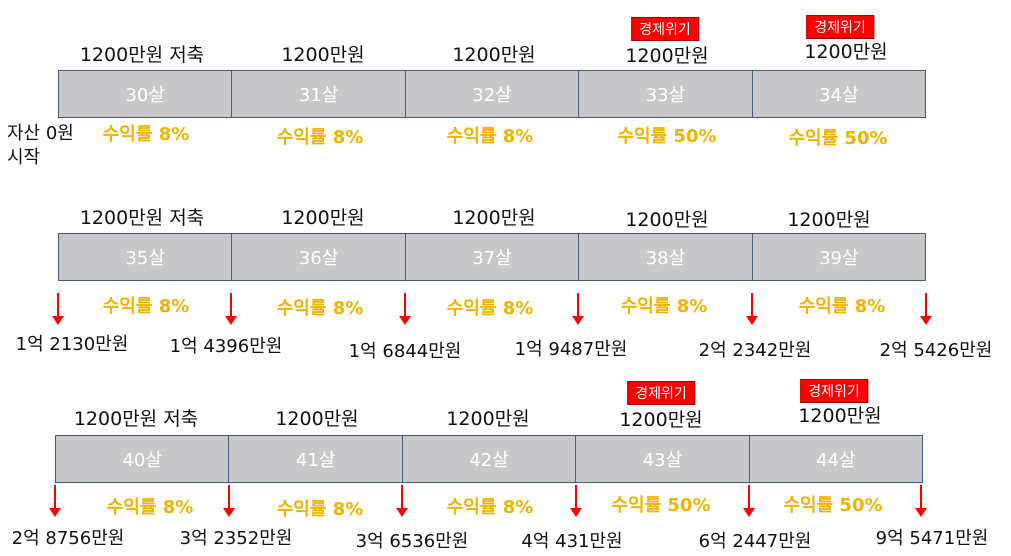  What do you see at coordinates (316, 459) in the screenshot?
I see `age-cell: 41살` at bounding box center [316, 459].